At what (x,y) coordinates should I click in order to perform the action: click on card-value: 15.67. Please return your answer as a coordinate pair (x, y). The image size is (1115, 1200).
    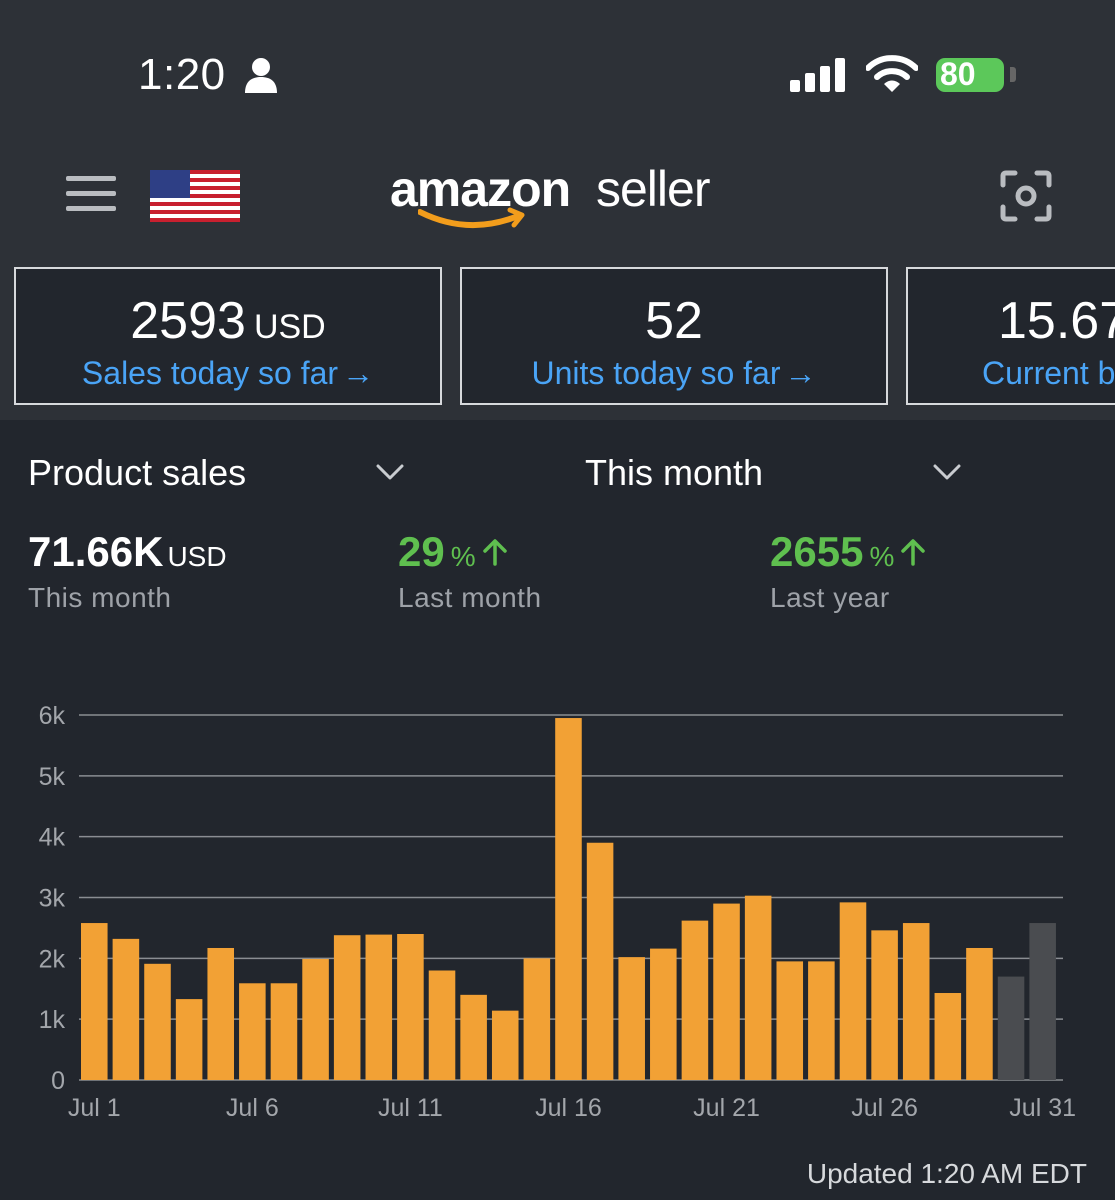
    Looking at the image, I should click on (1056, 321).